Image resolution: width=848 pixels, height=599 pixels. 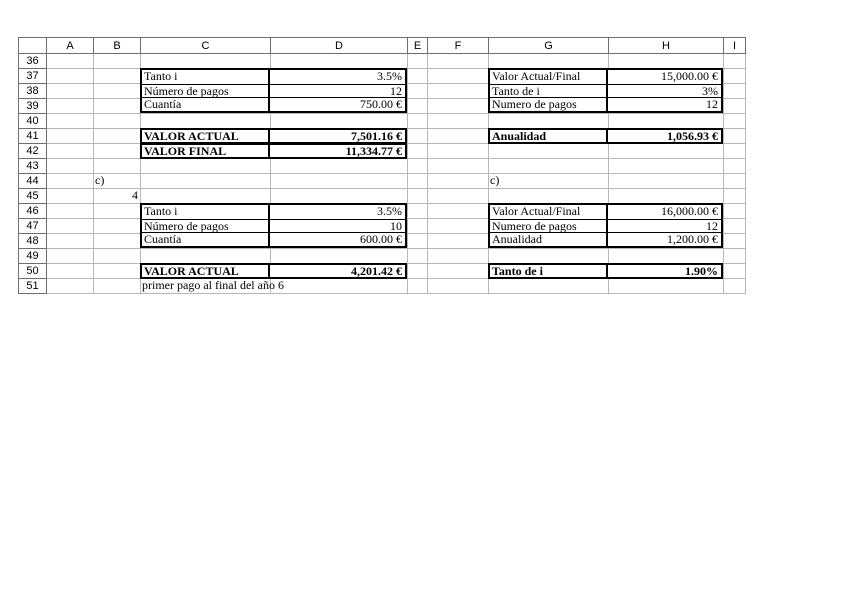 I want to click on cell-C40, so click(x=206, y=121).